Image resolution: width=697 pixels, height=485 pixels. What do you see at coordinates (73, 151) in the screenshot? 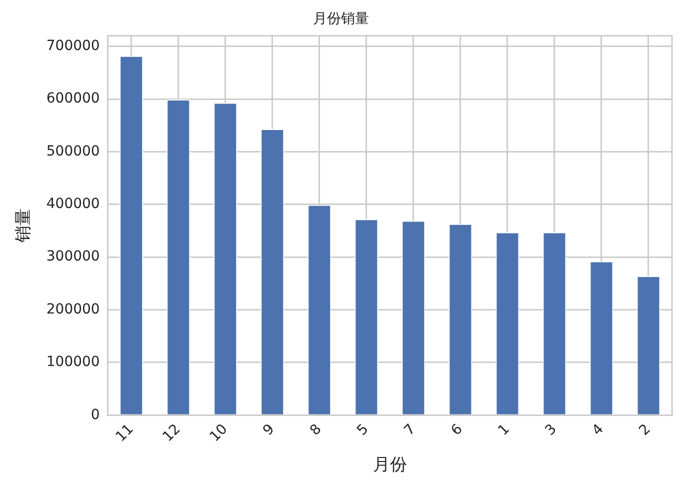
I see `y-tick-label: 500000` at bounding box center [73, 151].